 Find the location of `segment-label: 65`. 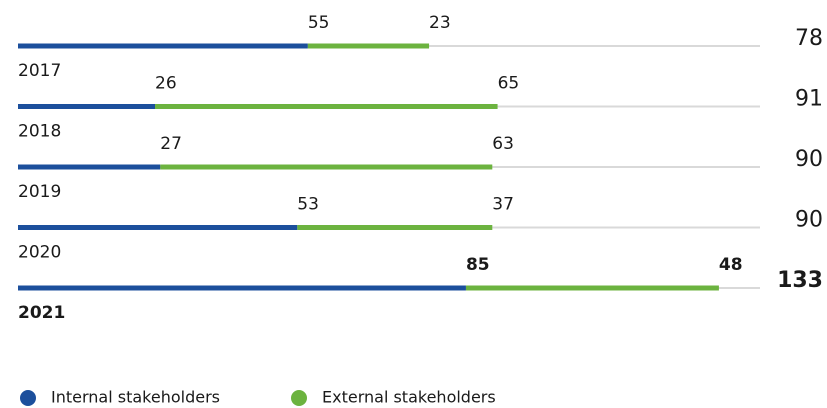

segment-label: 65 is located at coordinates (509, 84).